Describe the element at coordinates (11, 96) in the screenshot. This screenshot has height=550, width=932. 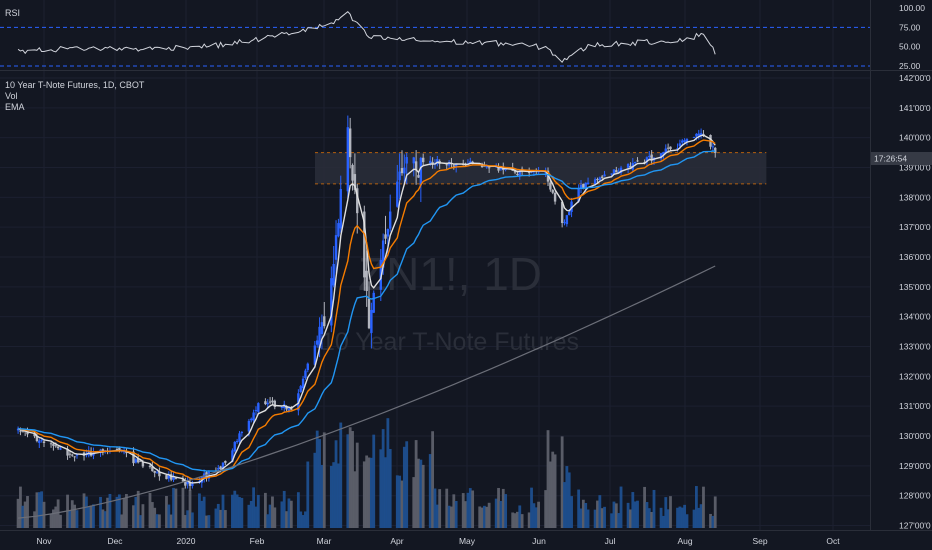
I see `legend-vol: Vol` at that location.